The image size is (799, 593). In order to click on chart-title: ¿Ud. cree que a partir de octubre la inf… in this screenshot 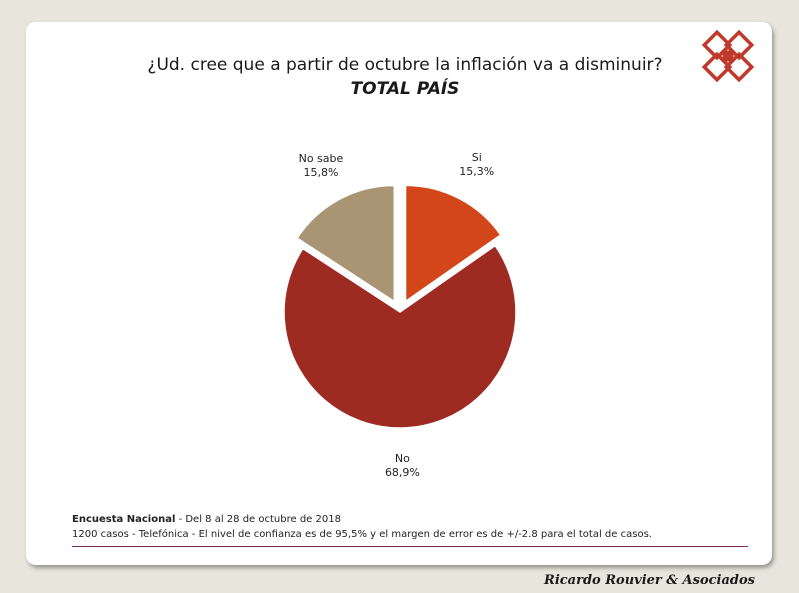, I will do `click(405, 65)`.